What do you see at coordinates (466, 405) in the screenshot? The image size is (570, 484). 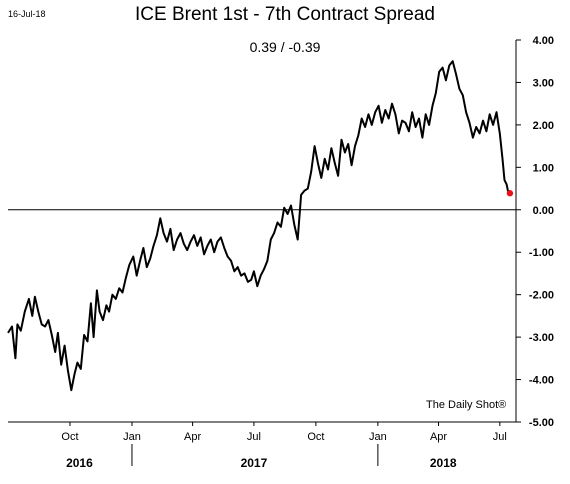 I see `source-credit: The Daily Shot®` at bounding box center [466, 405].